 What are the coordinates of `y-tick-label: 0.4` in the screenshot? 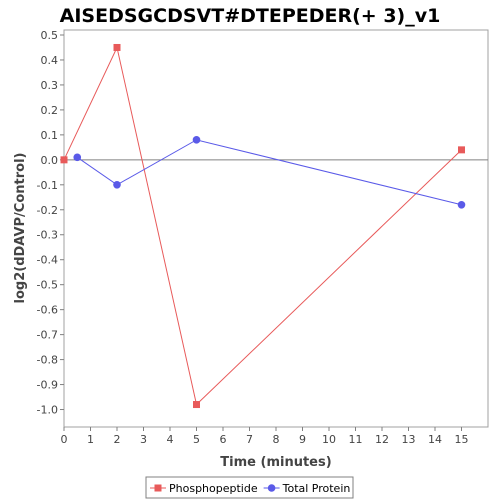 It's located at (50, 60).